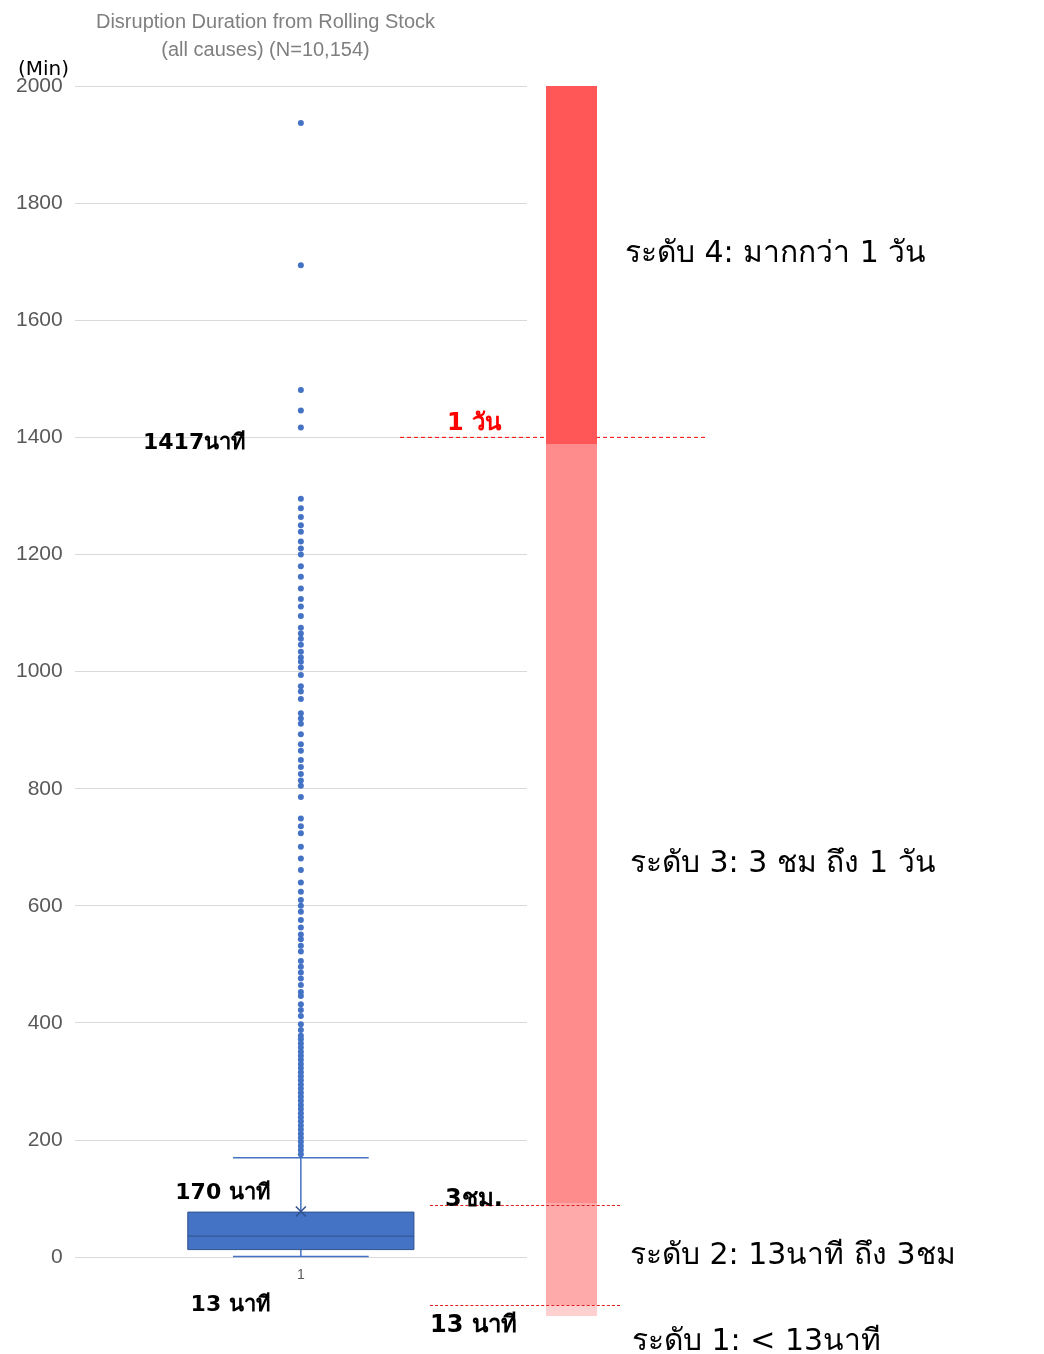 Image resolution: width=1044 pixels, height=1354 pixels. What do you see at coordinates (223, 1192) in the screenshot?
I see `annotation: 170 นาที` at bounding box center [223, 1192].